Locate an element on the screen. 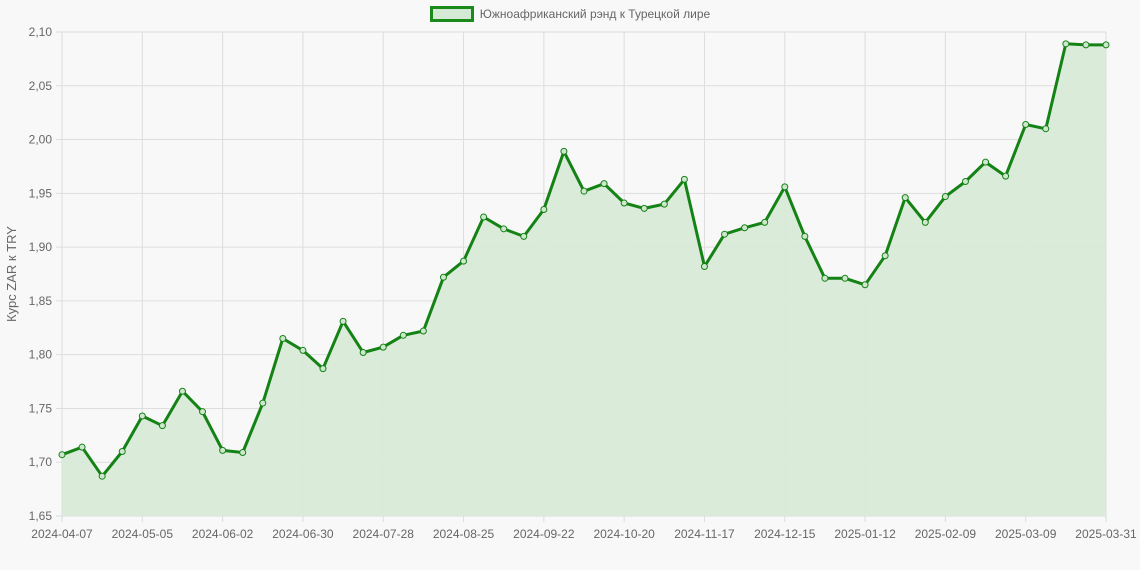 Image resolution: width=1140 pixels, height=570 pixels. y-tick-label: 1,80 is located at coordinates (41, 355).